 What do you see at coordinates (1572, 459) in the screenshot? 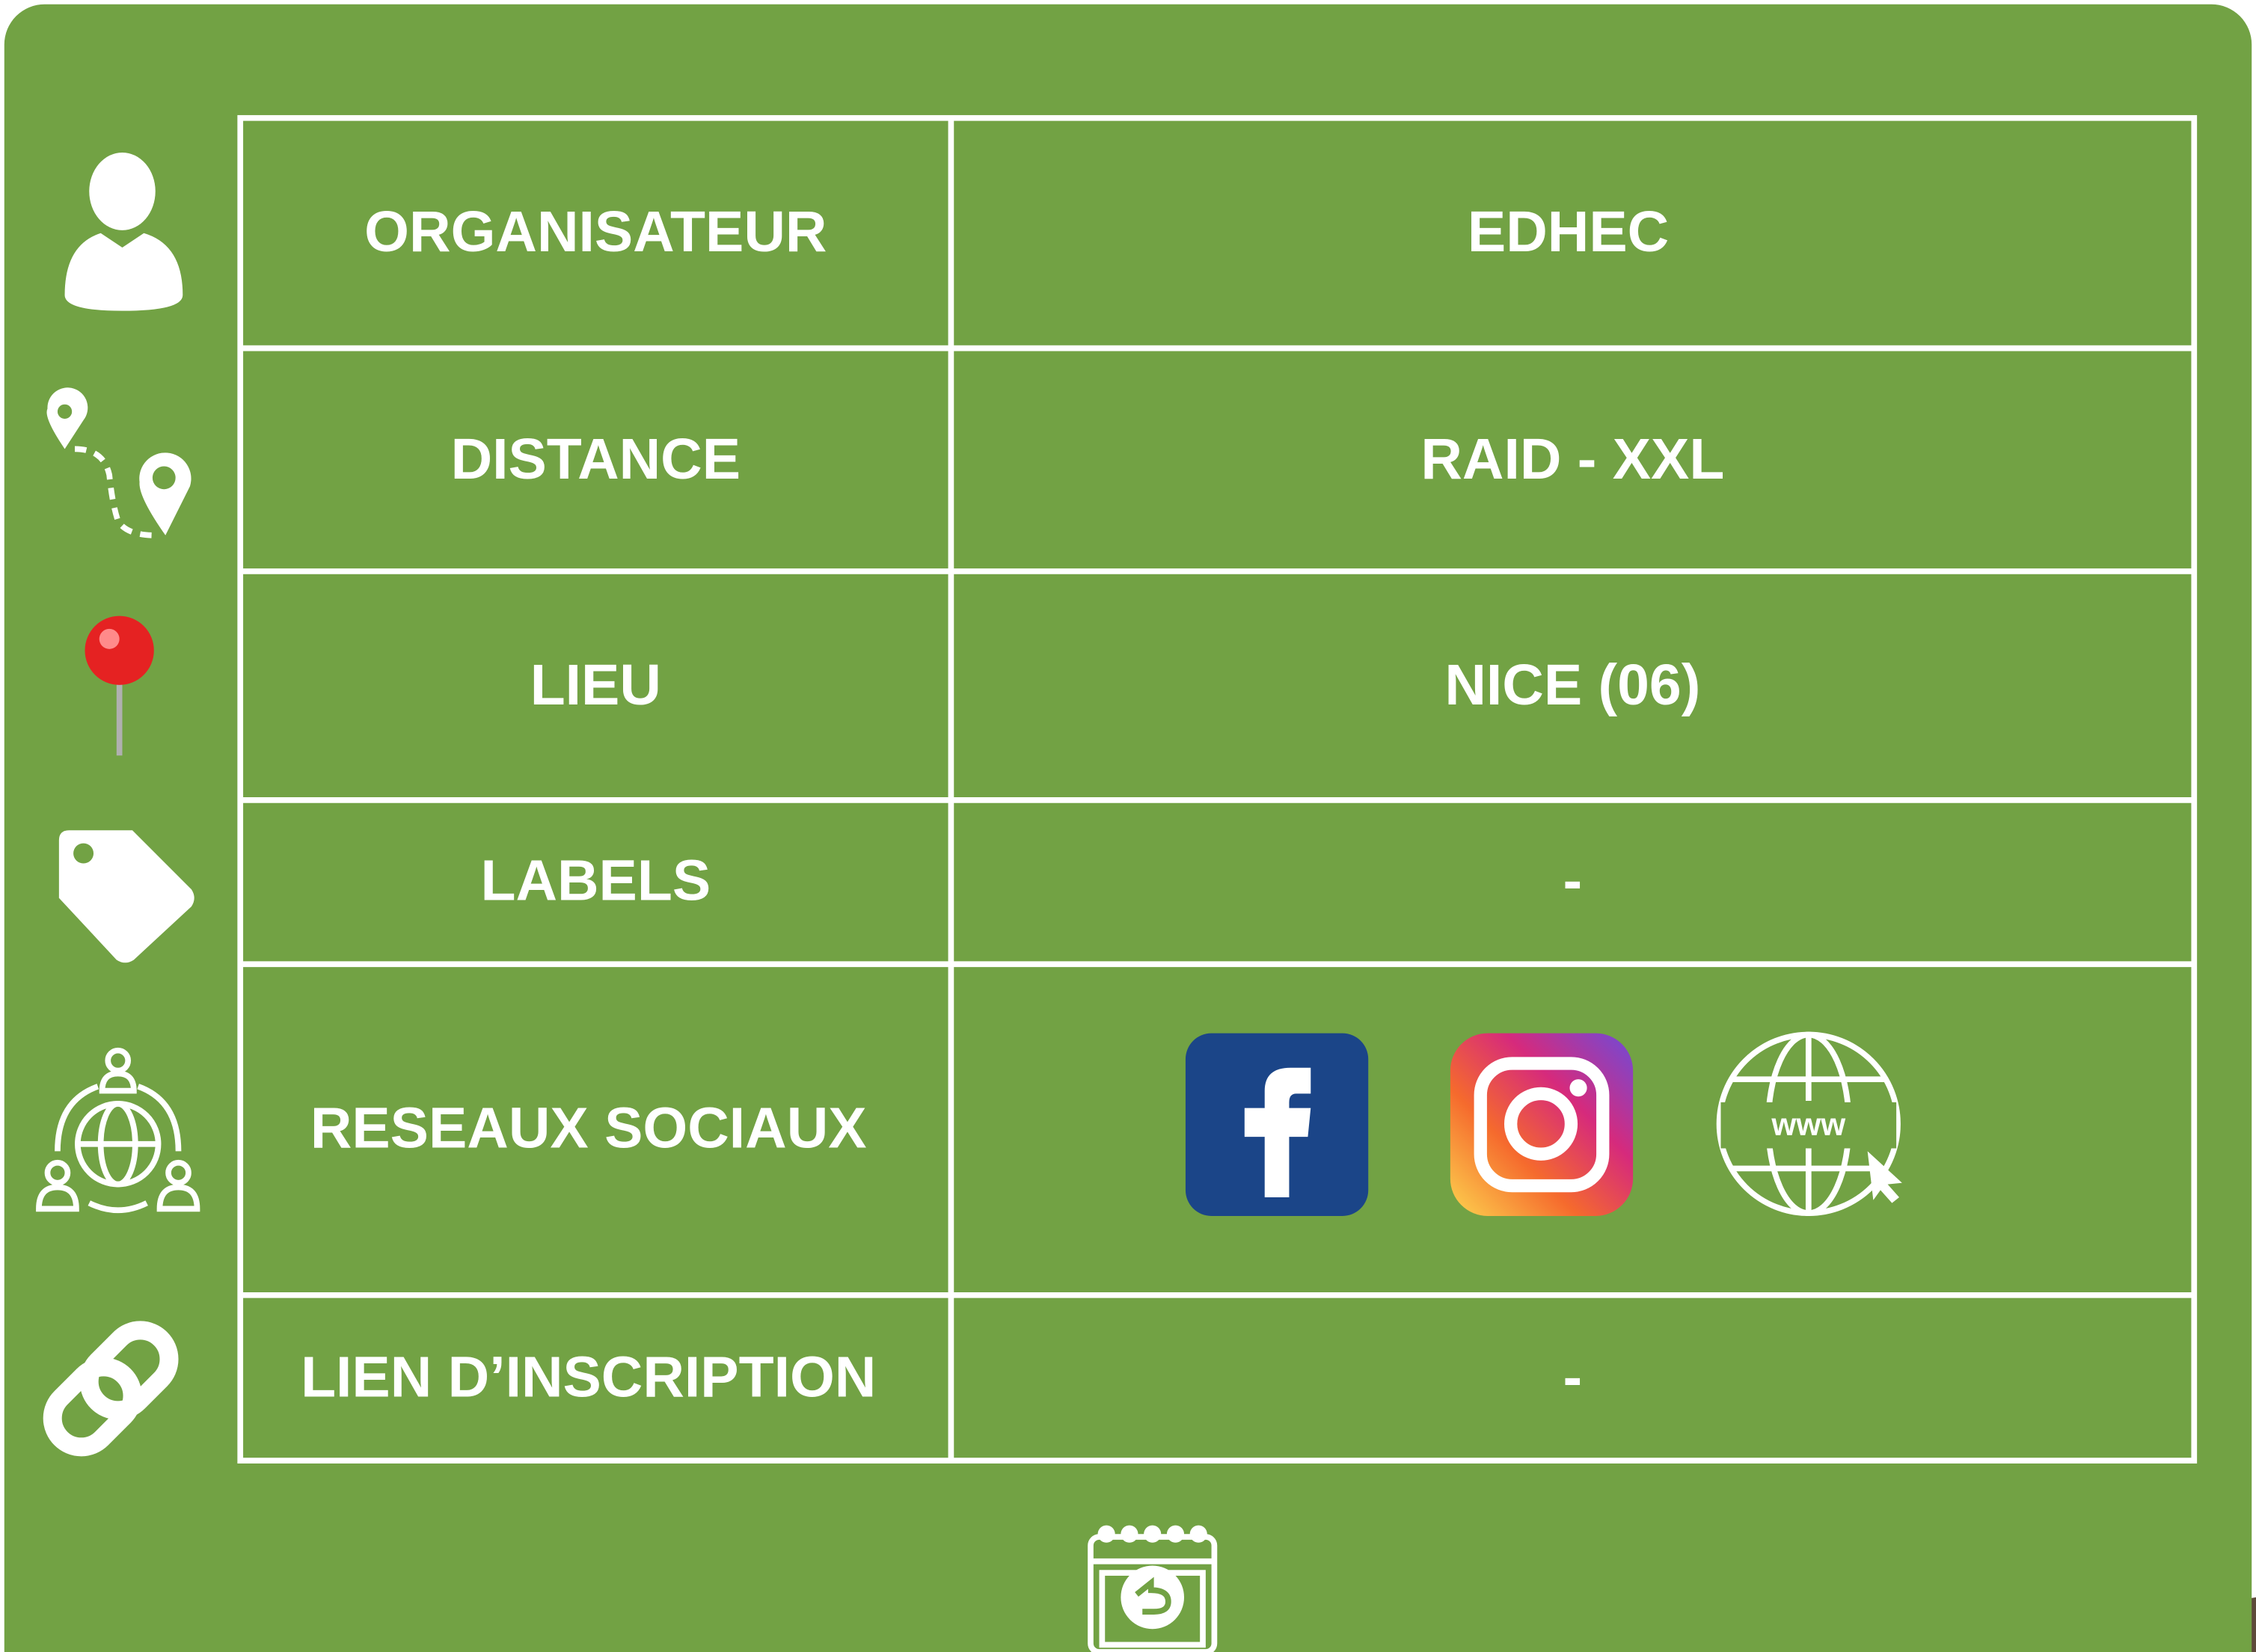
I see `row-value: RAID - XXL` at bounding box center [1572, 459].